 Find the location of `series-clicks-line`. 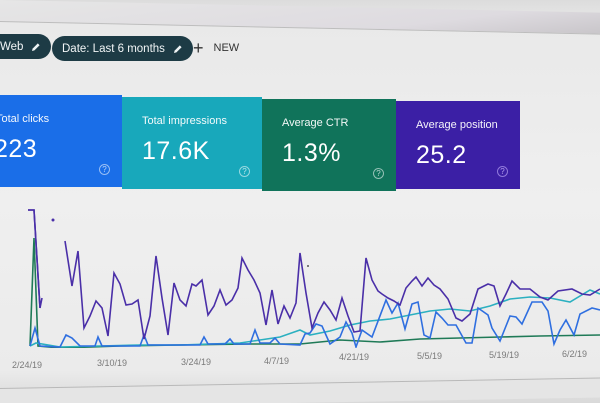

series-clicks-line is located at coordinates (314, 322).